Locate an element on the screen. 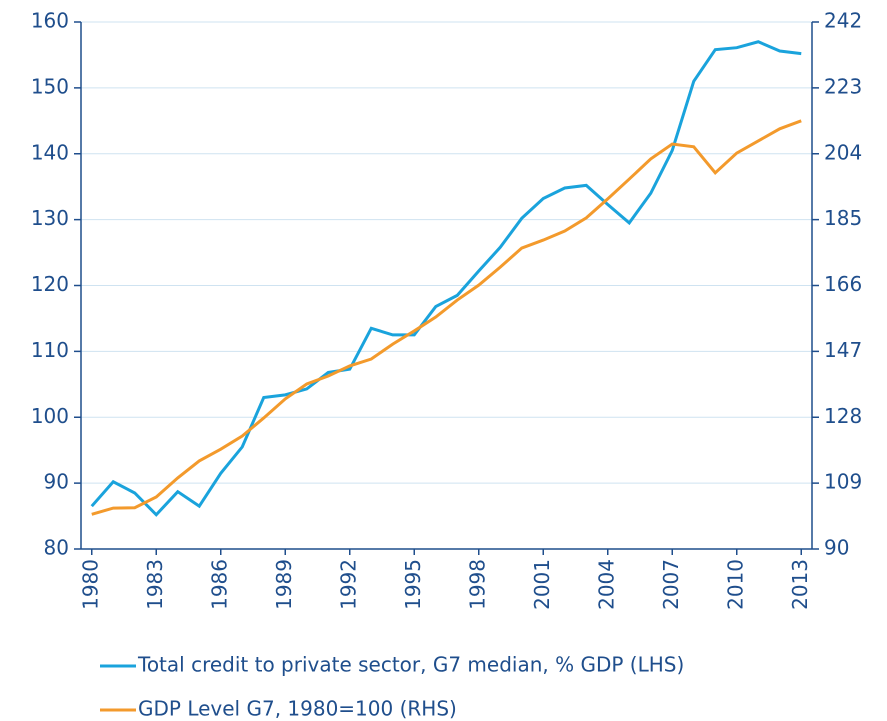 This screenshot has width=887, height=721. x-tick-label: 1995 is located at coordinates (413, 584).